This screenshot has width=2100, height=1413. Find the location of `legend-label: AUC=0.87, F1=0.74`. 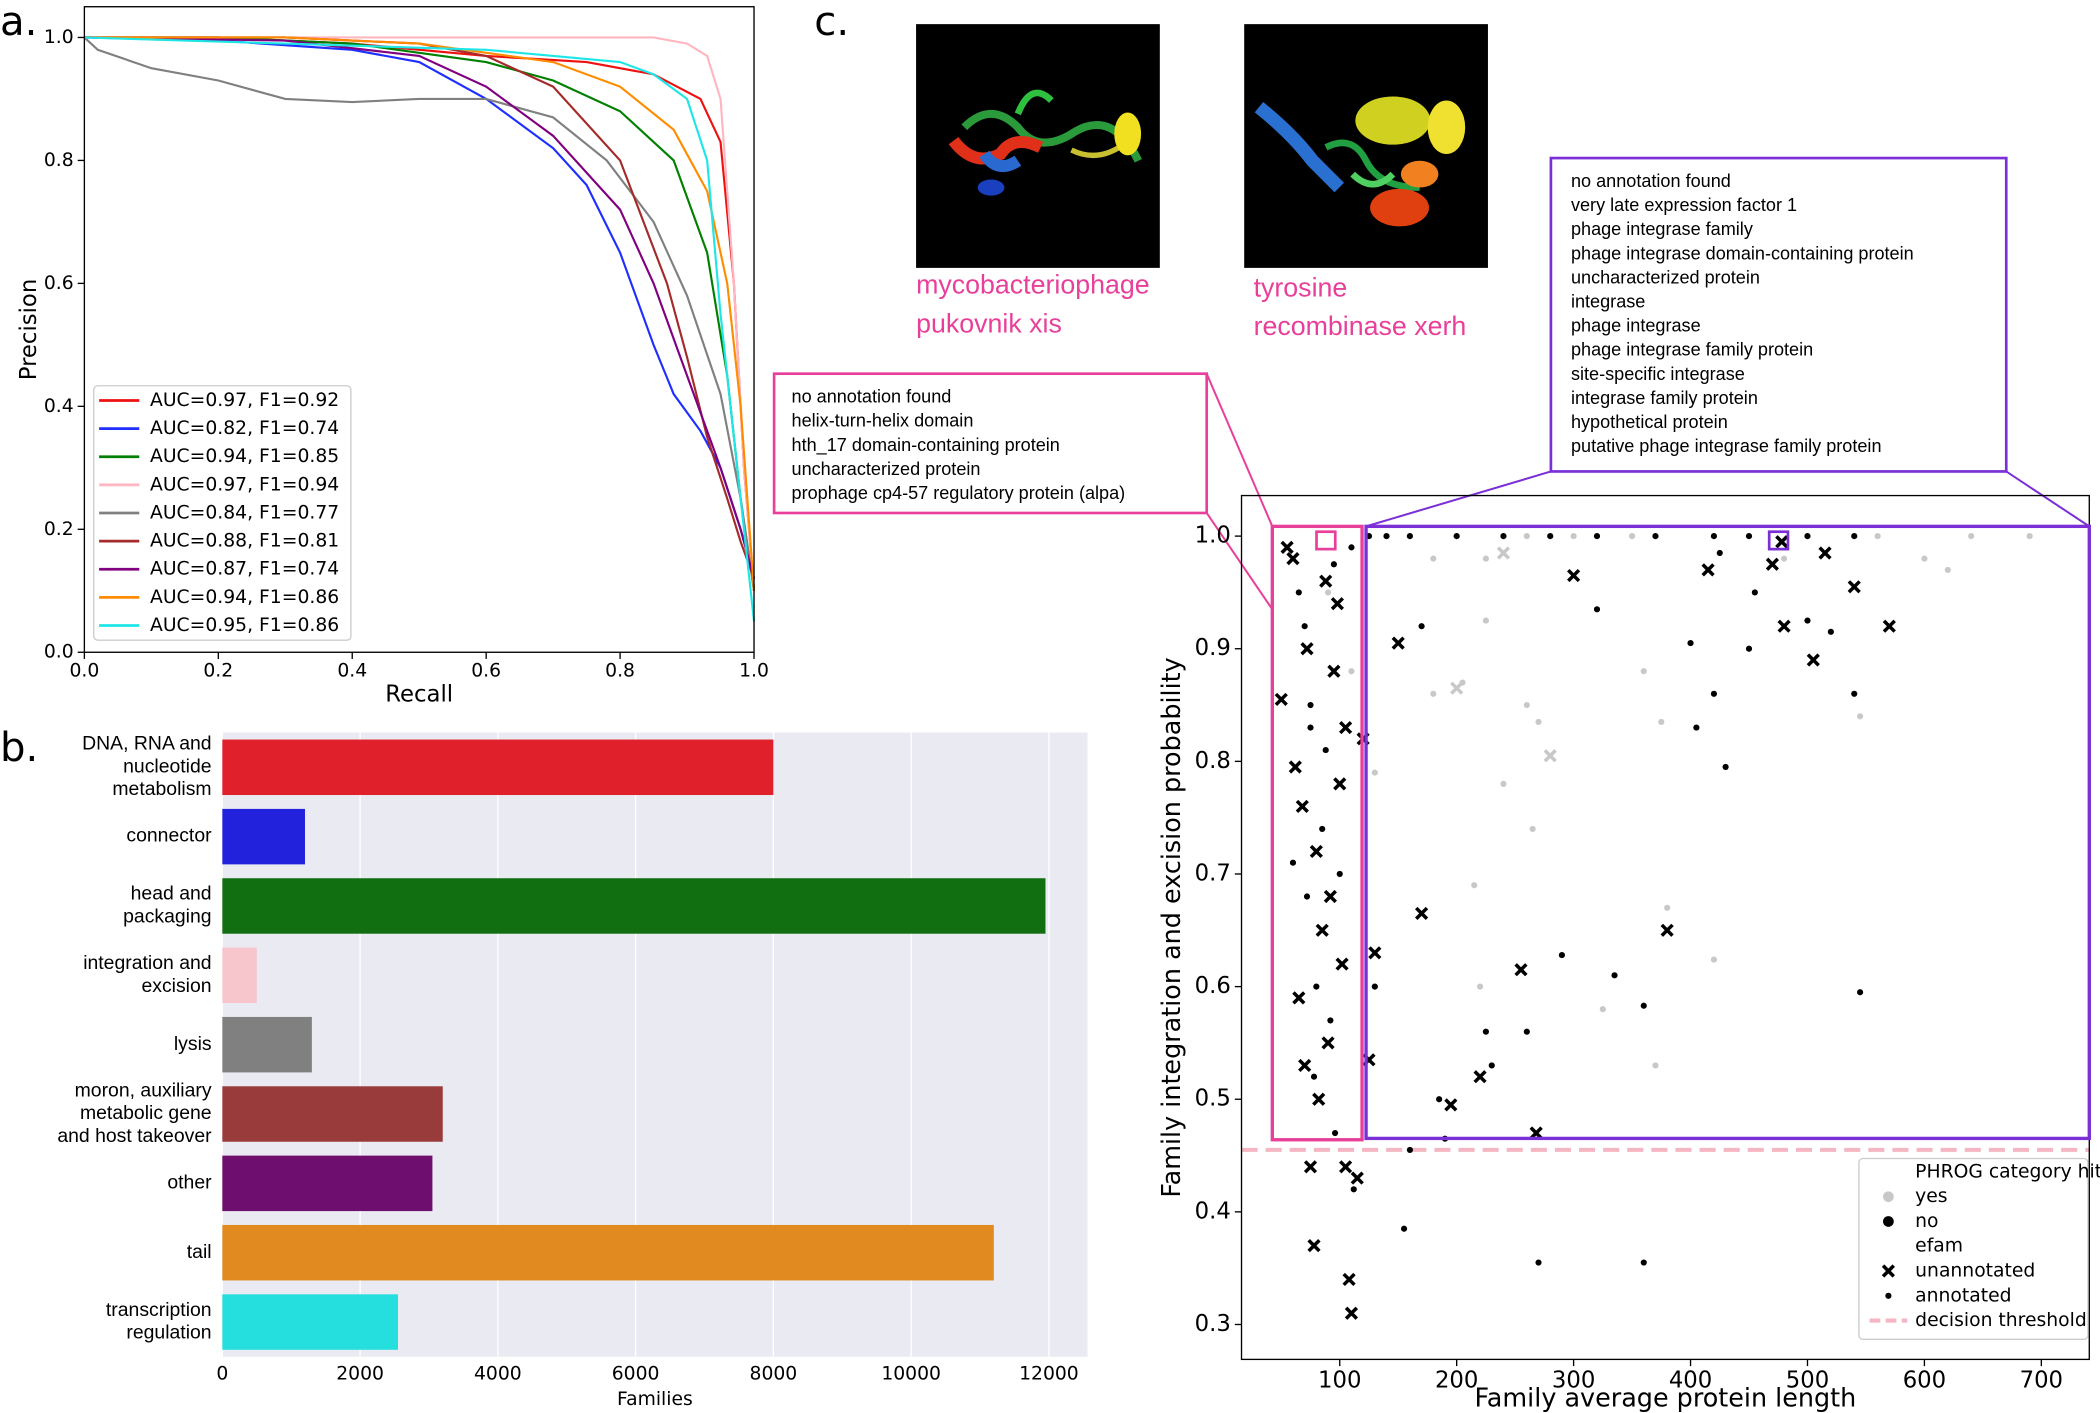

legend-label: AUC=0.87, F1=0.74 is located at coordinates (244, 569).